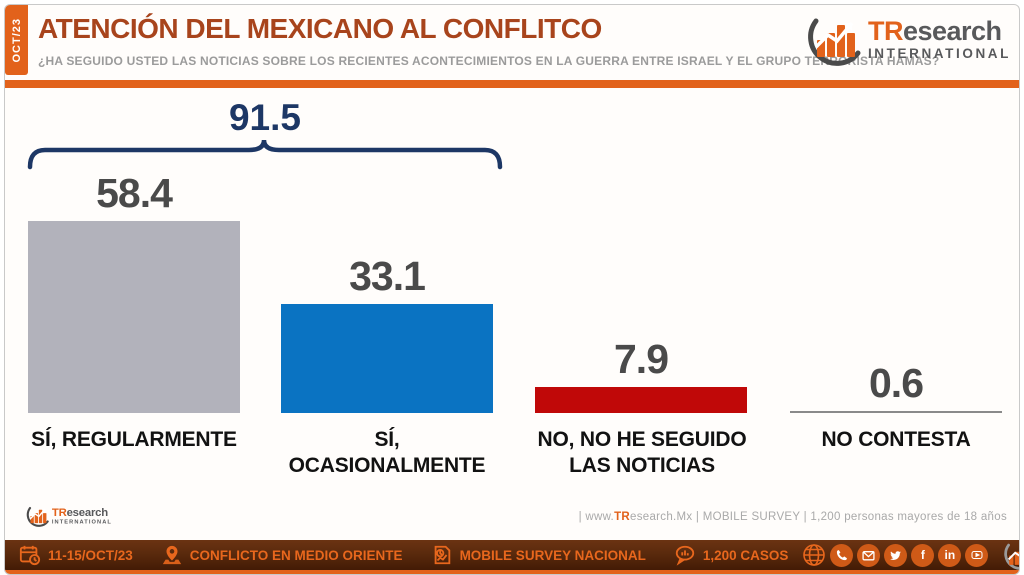 The image size is (1024, 575). Describe the element at coordinates (387, 453) in the screenshot. I see `category-label-si-ocasionalmente: SÍ, OCASIONALMENTE` at that location.